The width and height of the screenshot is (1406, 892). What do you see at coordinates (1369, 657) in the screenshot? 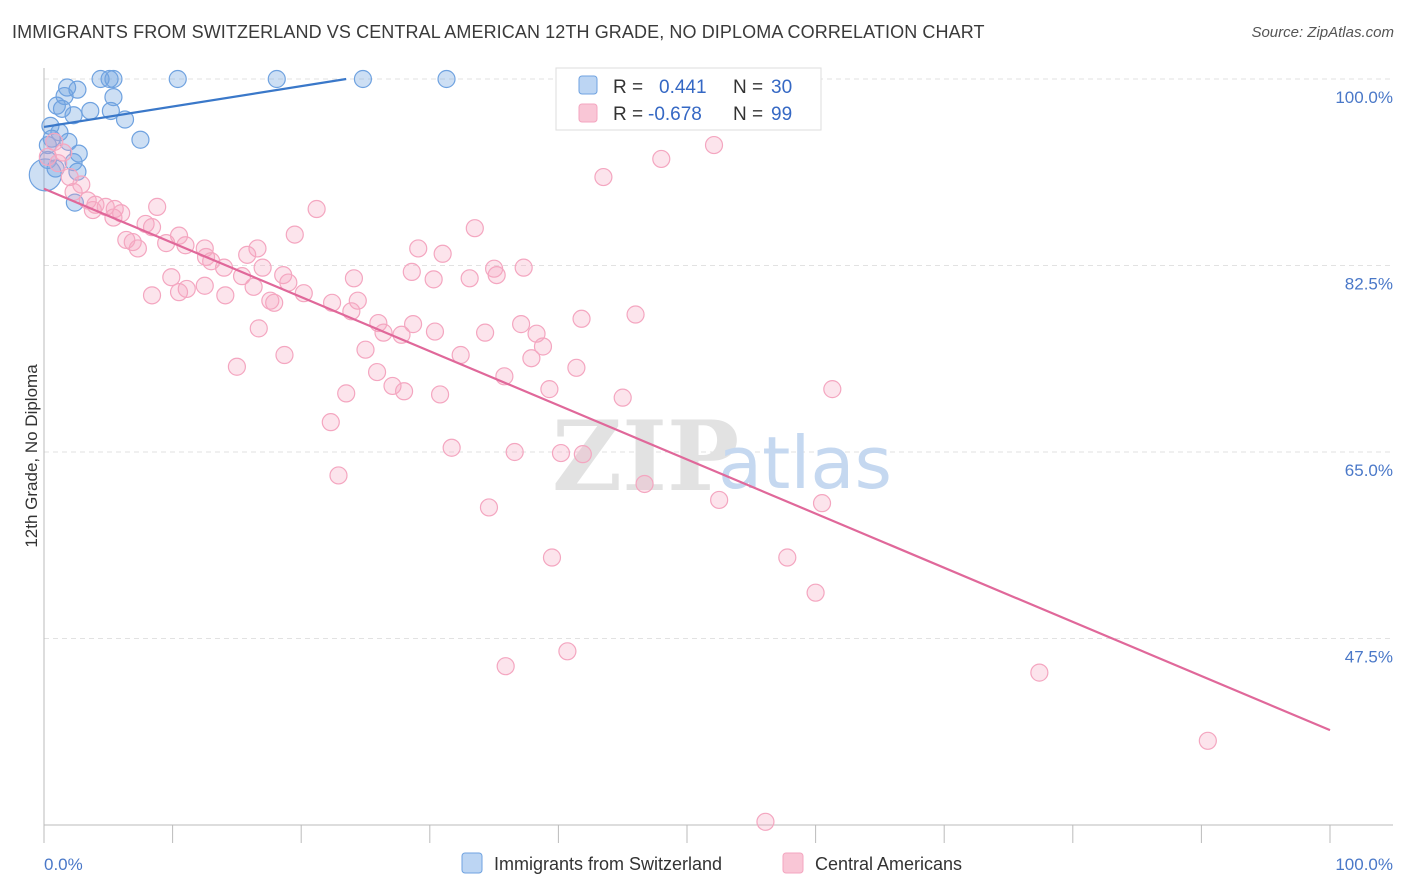
I see `y-tick-label: 47.5%` at bounding box center [1369, 657].